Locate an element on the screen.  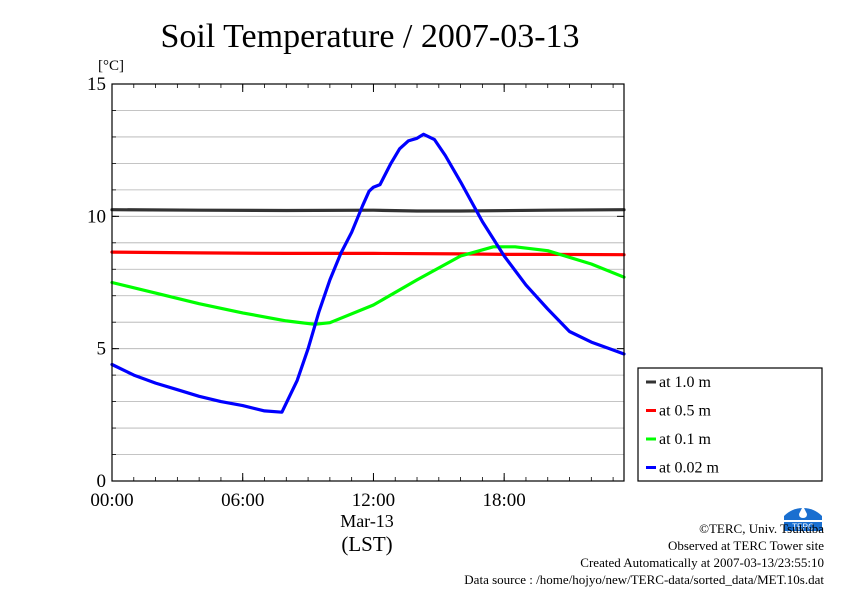
y-tick-label: 15 is located at coordinates (96, 84).